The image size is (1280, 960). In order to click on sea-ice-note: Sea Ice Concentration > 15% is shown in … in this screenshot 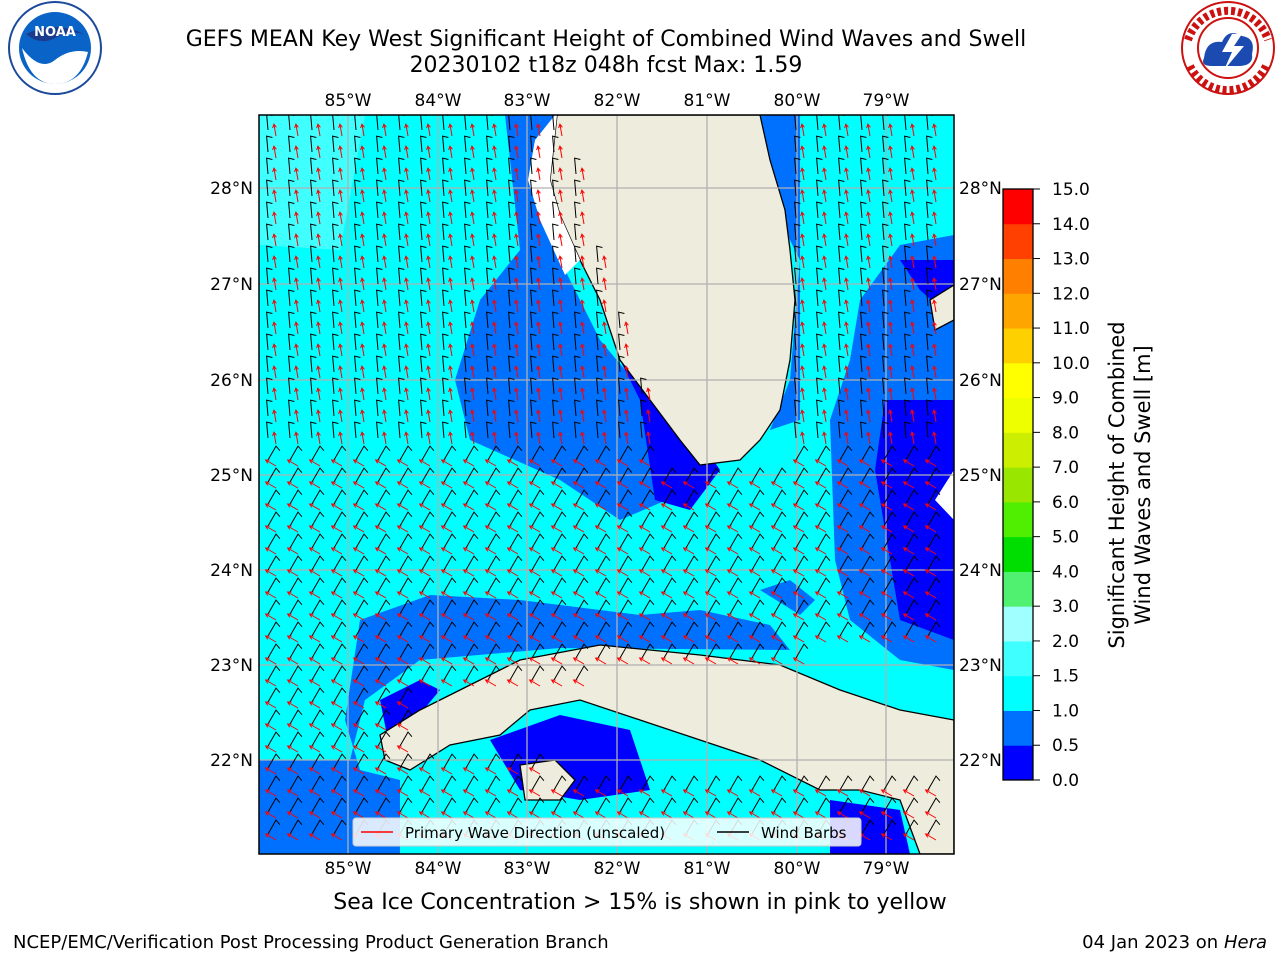, I will do `click(640, 902)`.